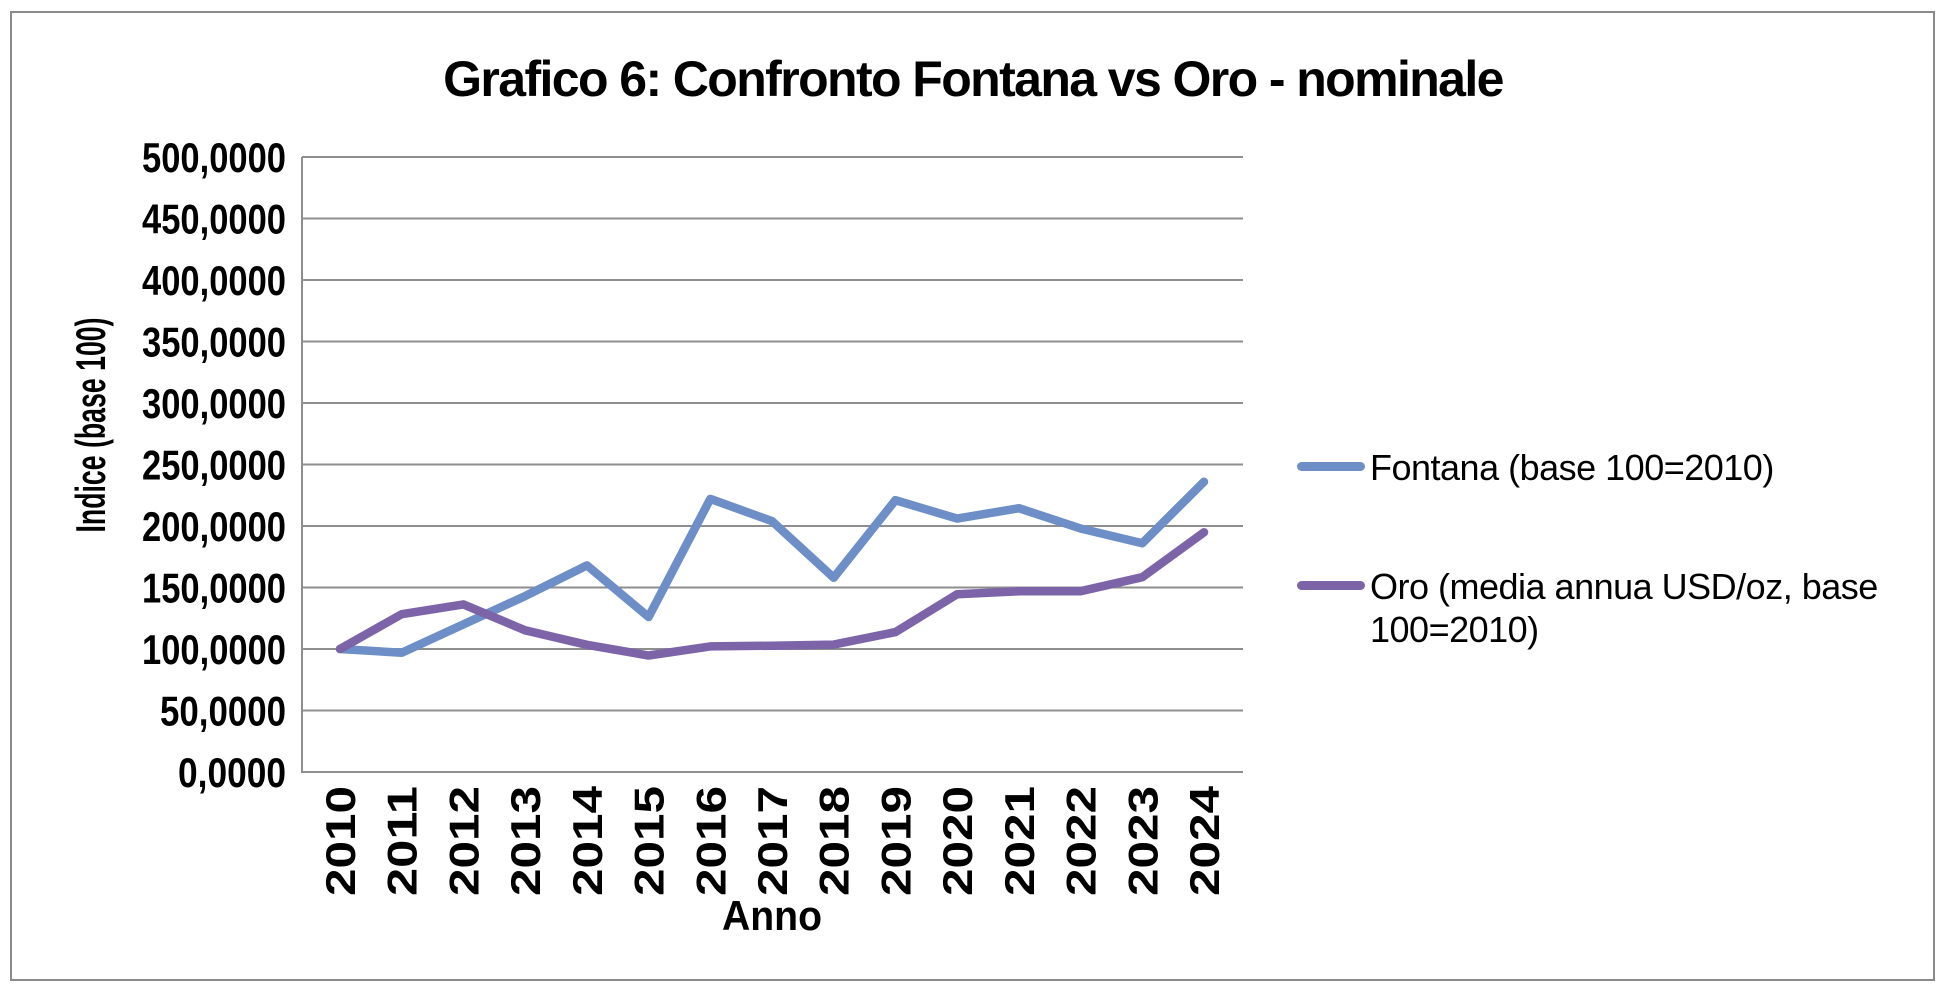  I want to click on x-tick-label: 2012, so click(463, 841).